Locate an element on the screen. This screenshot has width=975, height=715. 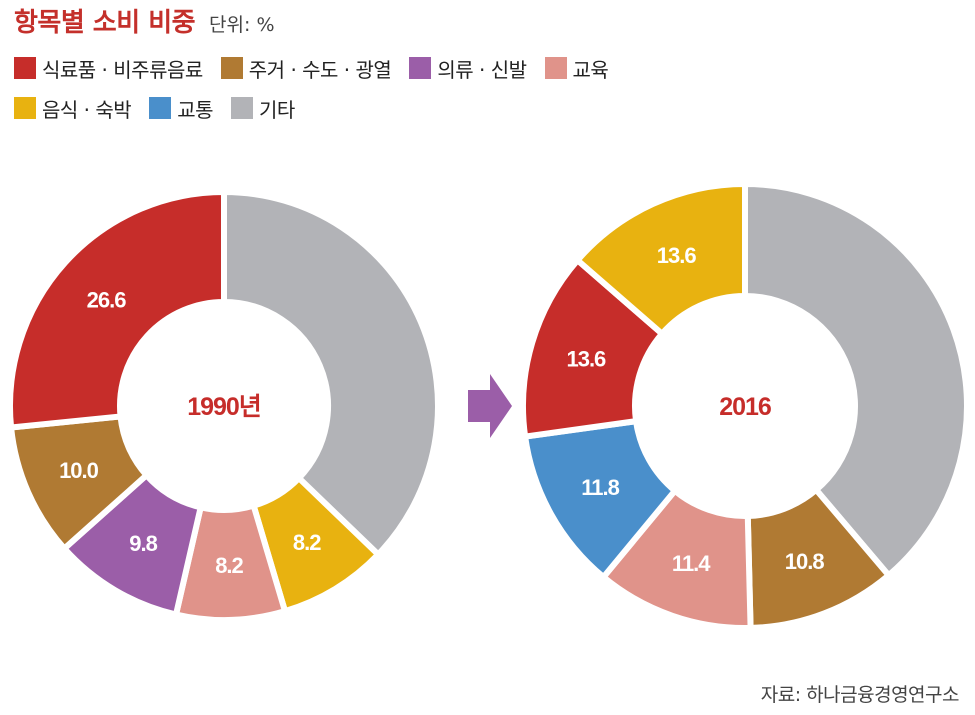
legend-item: 의류 · 신발 is located at coordinates (468, 68).